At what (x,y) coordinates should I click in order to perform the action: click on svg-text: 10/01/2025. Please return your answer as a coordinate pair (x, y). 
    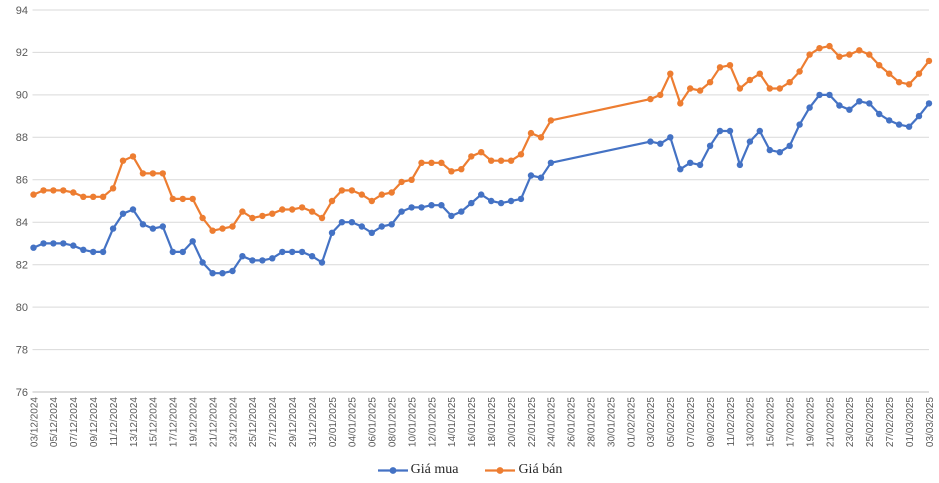
    Looking at the image, I should click on (412, 422).